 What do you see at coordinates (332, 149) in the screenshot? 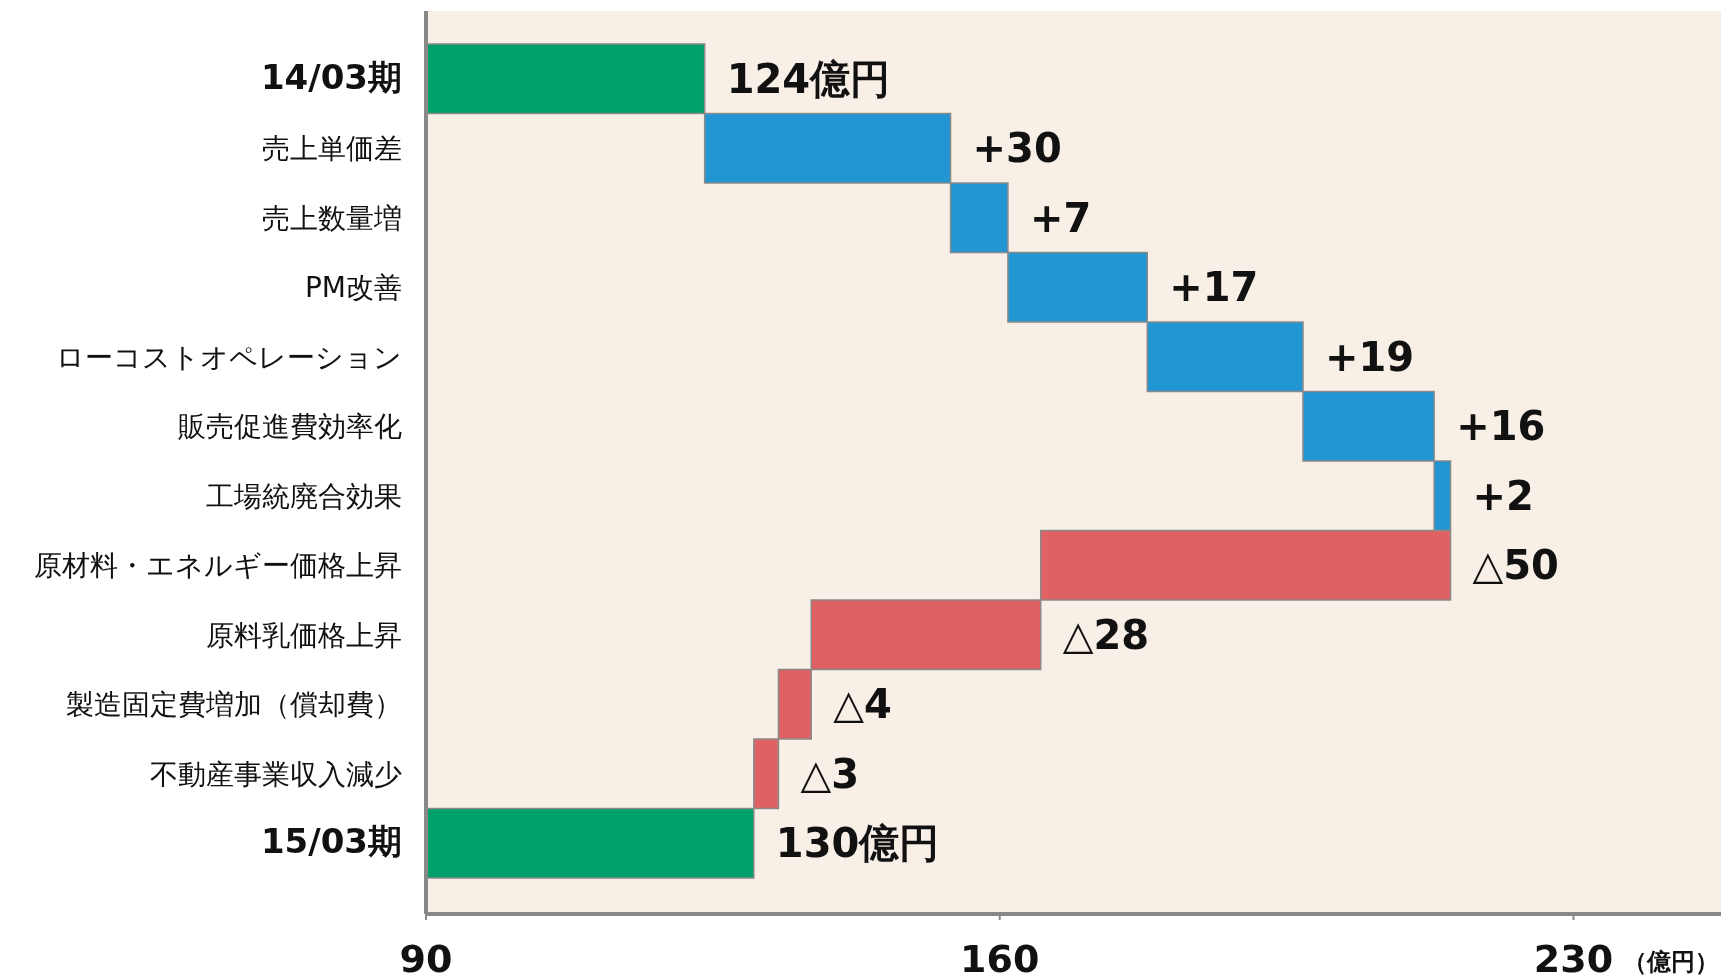
I see `y-tick-label: 売上単価差` at bounding box center [332, 149].